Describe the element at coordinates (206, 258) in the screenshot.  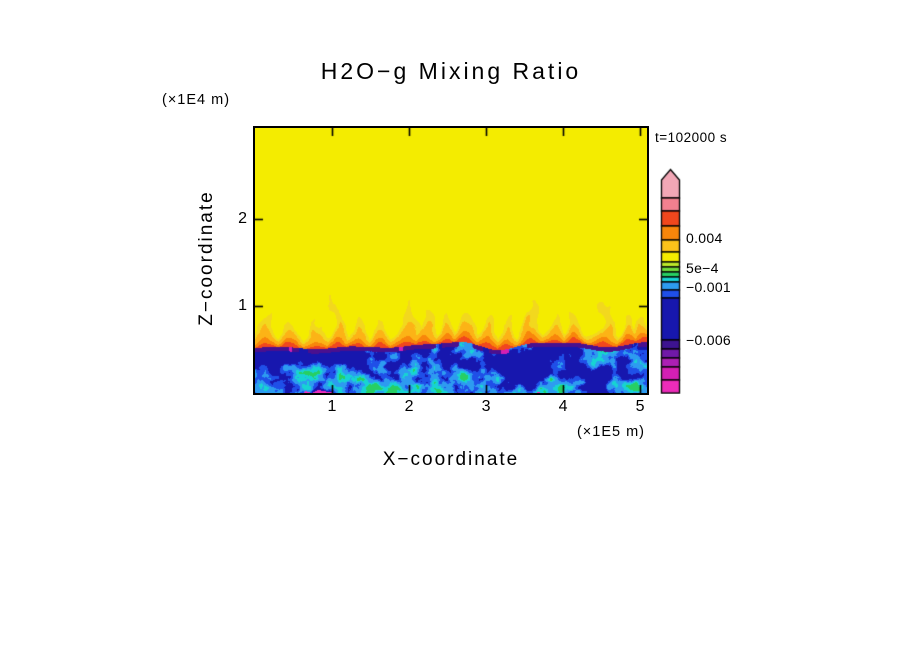
I see `y-axis-title: Z−coordinate` at that location.